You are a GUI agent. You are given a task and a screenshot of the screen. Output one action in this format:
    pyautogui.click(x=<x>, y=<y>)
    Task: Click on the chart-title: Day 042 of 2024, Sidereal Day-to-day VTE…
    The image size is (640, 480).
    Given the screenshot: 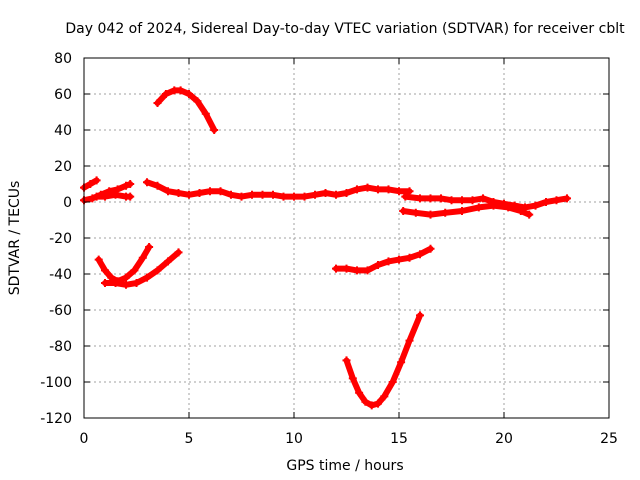 What is the action you would take?
    pyautogui.click(x=345, y=29)
    